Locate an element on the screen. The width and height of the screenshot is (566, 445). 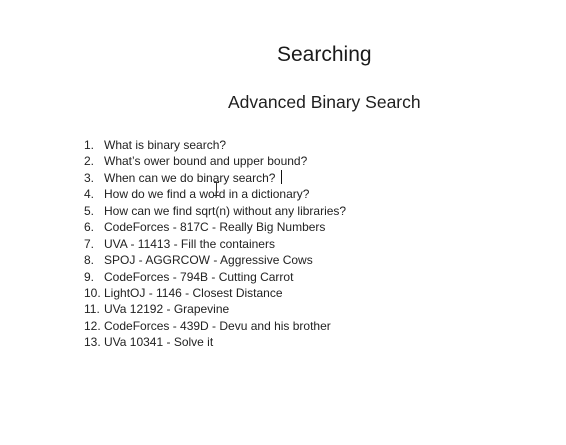
ibeam-cursor-icon is located at coordinates (216, 189).